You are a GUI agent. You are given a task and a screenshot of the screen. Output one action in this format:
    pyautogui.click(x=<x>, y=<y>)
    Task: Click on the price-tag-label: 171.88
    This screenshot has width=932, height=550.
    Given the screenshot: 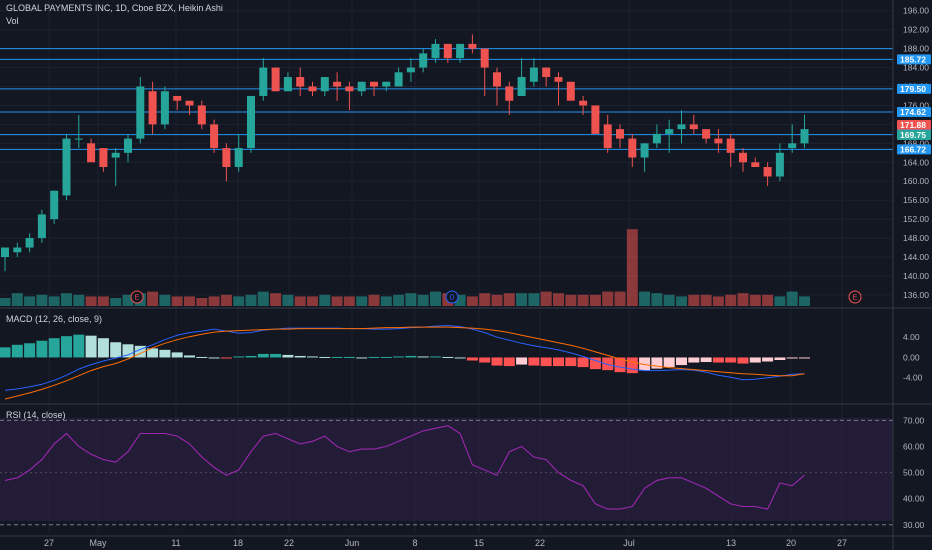 What is the action you would take?
    pyautogui.click(x=913, y=125)
    